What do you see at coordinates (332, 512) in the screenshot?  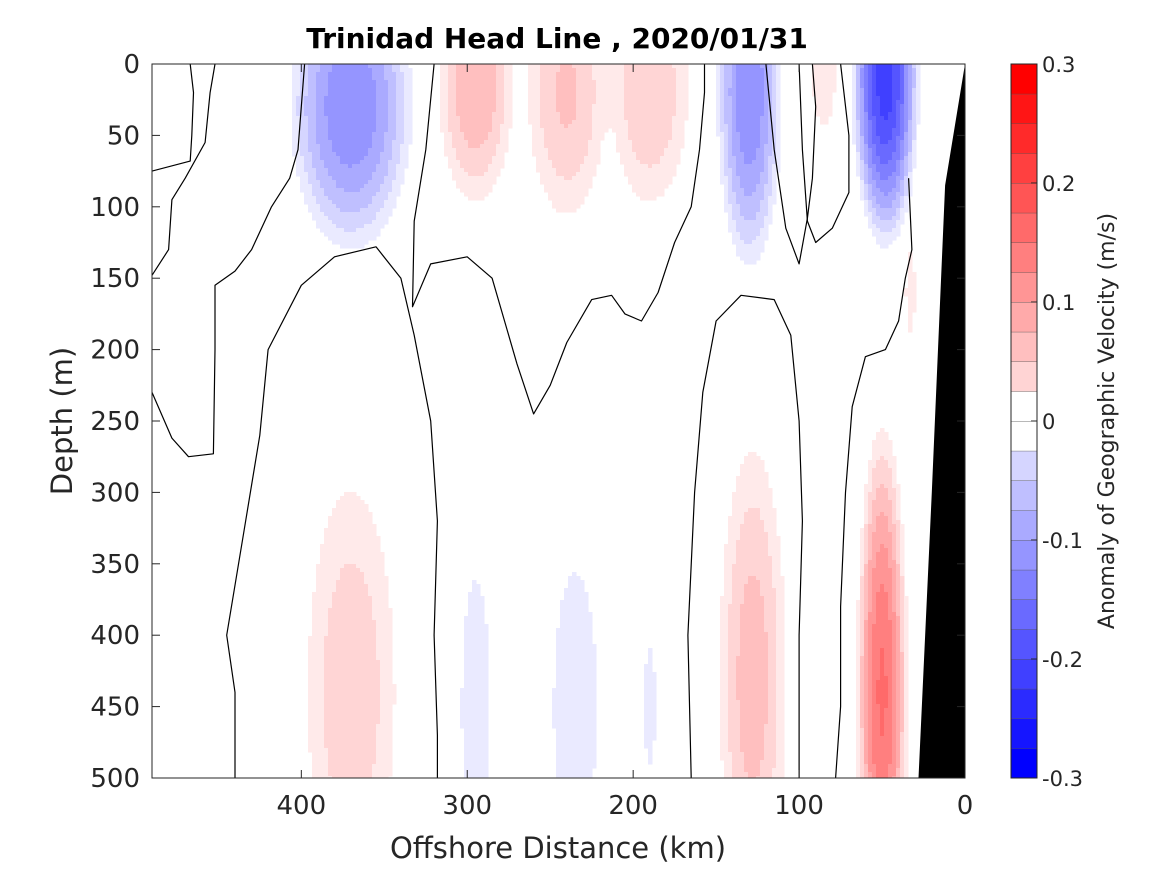 I see `zero-contour` at bounding box center [332, 512].